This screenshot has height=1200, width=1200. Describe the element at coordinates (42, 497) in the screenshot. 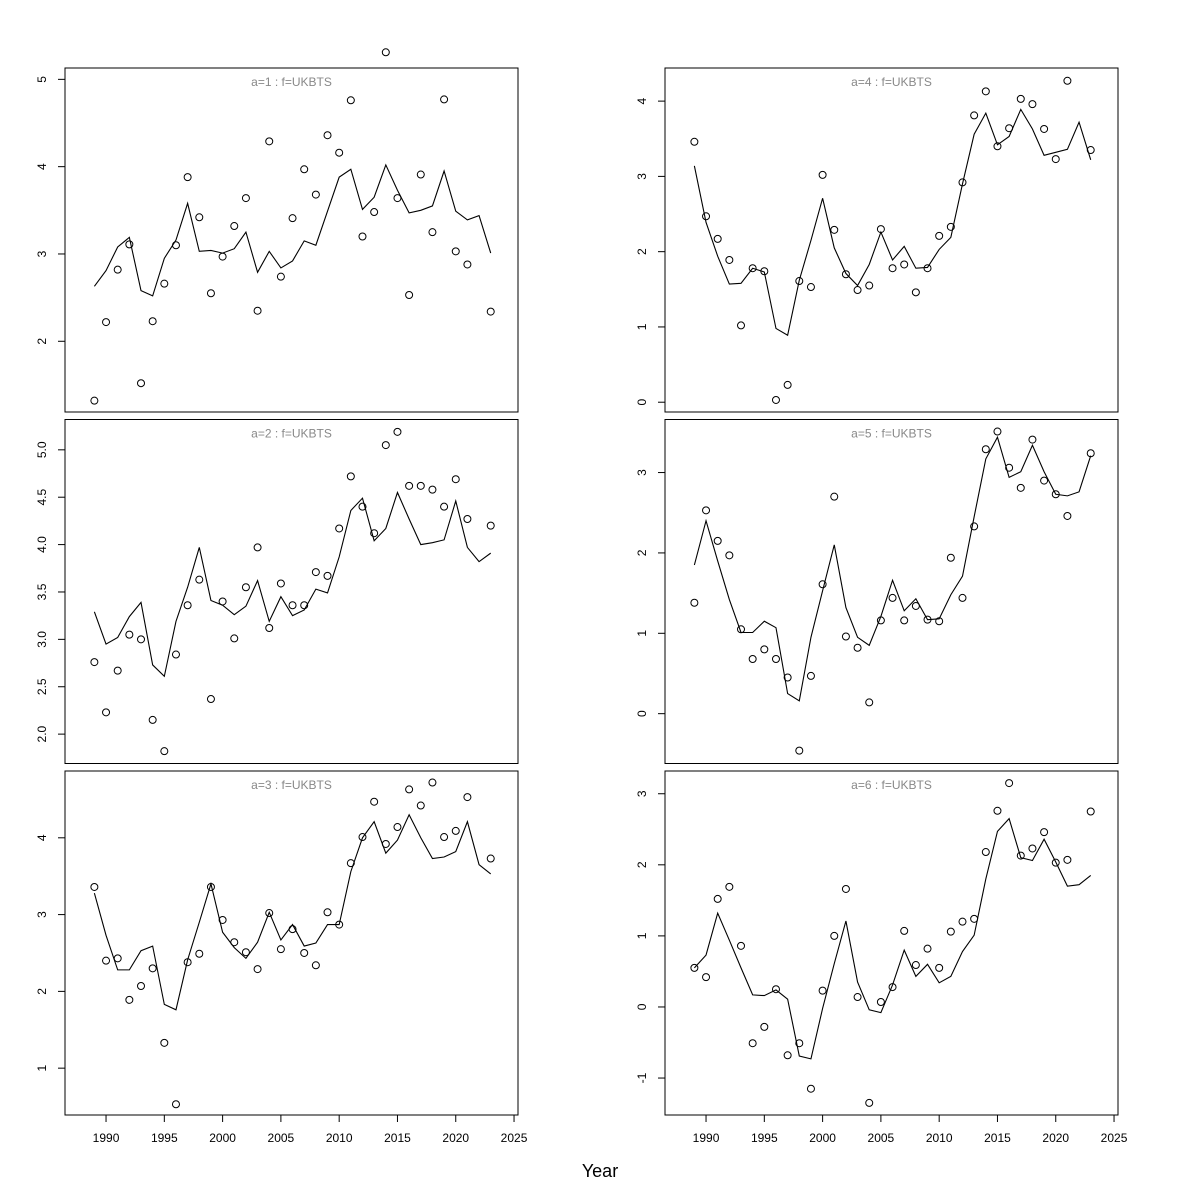

I see `y-tick-label: 4.5` at that location.